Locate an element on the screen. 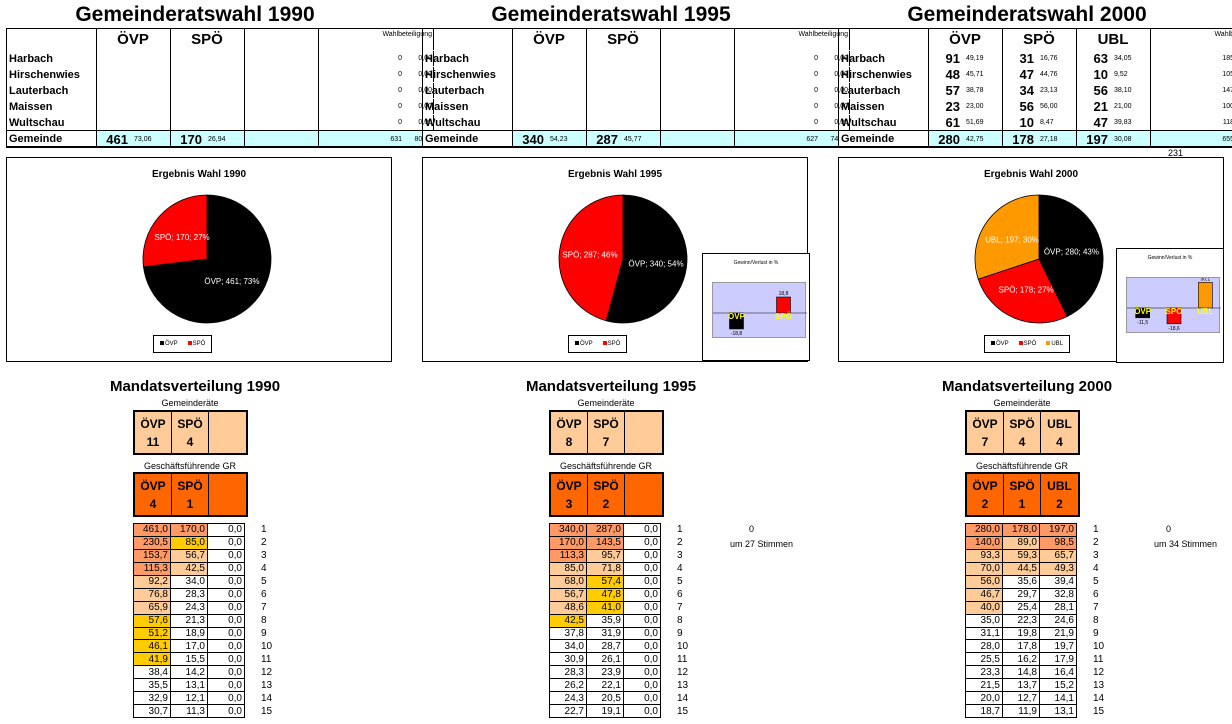 This screenshot has height=724, width=1232. votes-cell: 48 is located at coordinates (946, 74).